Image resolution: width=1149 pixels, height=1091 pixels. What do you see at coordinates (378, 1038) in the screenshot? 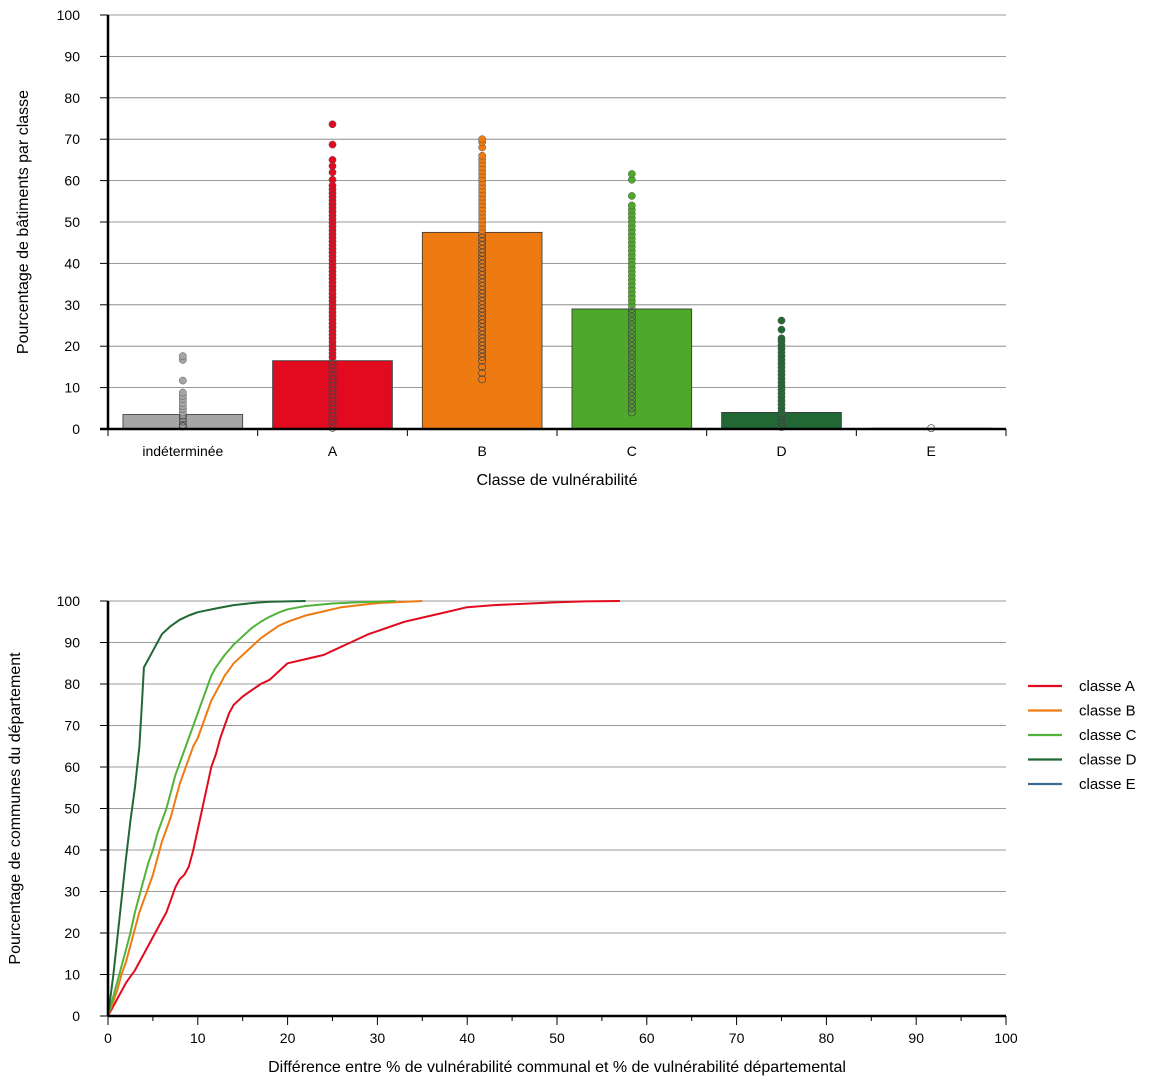
I see `x-tick-label: 30` at bounding box center [378, 1038].